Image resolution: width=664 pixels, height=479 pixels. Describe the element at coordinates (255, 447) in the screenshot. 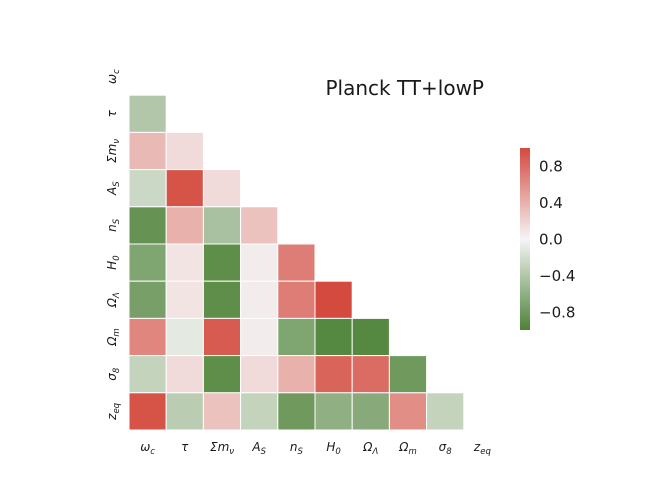

I see `x-tick-label-3-base: A` at that location.